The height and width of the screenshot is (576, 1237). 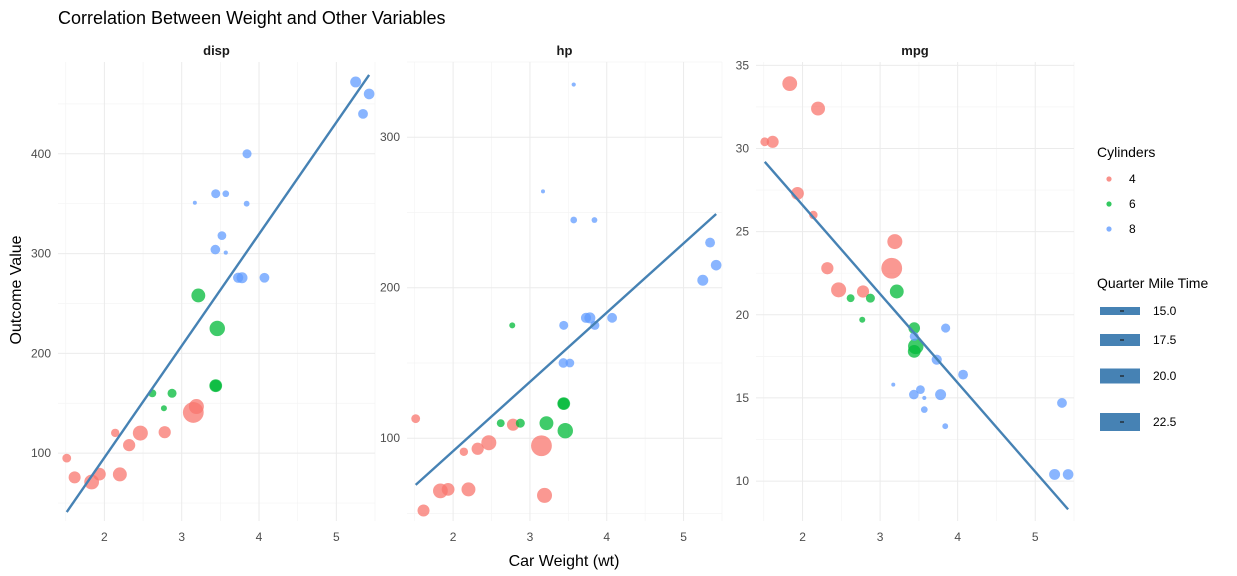 I want to click on facet-strip-label: disp, so click(x=216, y=50).